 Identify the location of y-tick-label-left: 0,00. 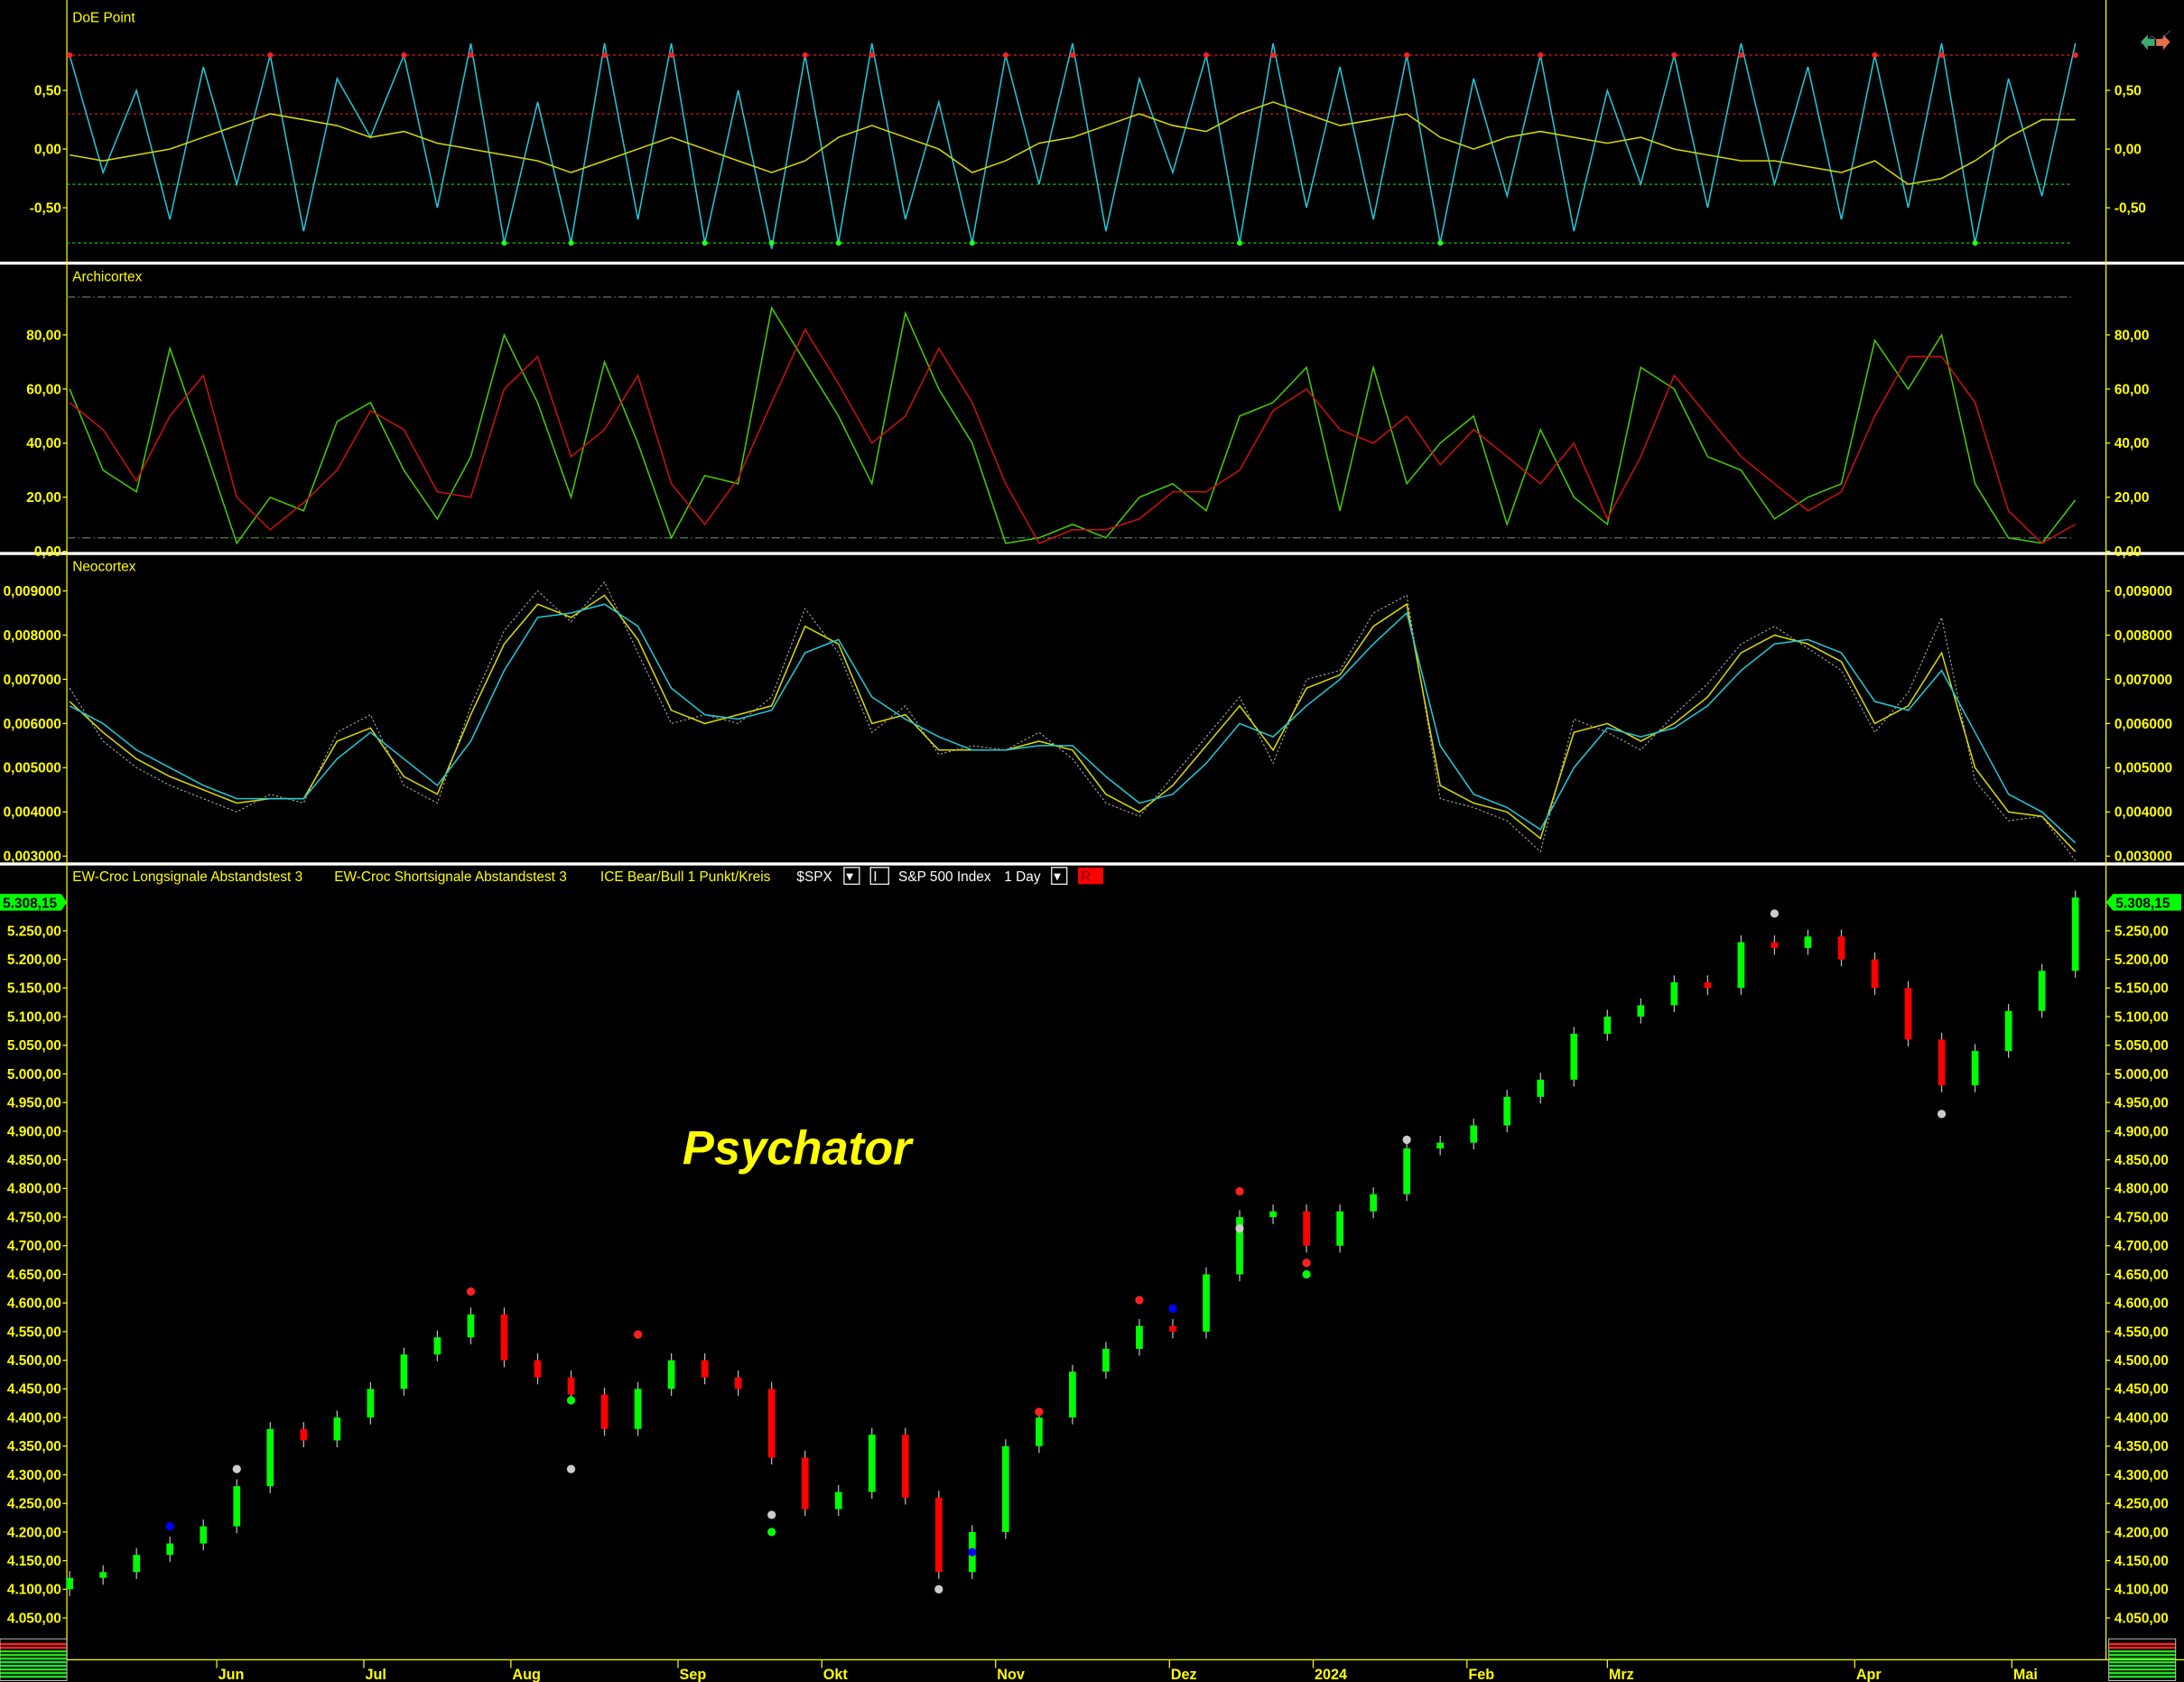
(47, 552).